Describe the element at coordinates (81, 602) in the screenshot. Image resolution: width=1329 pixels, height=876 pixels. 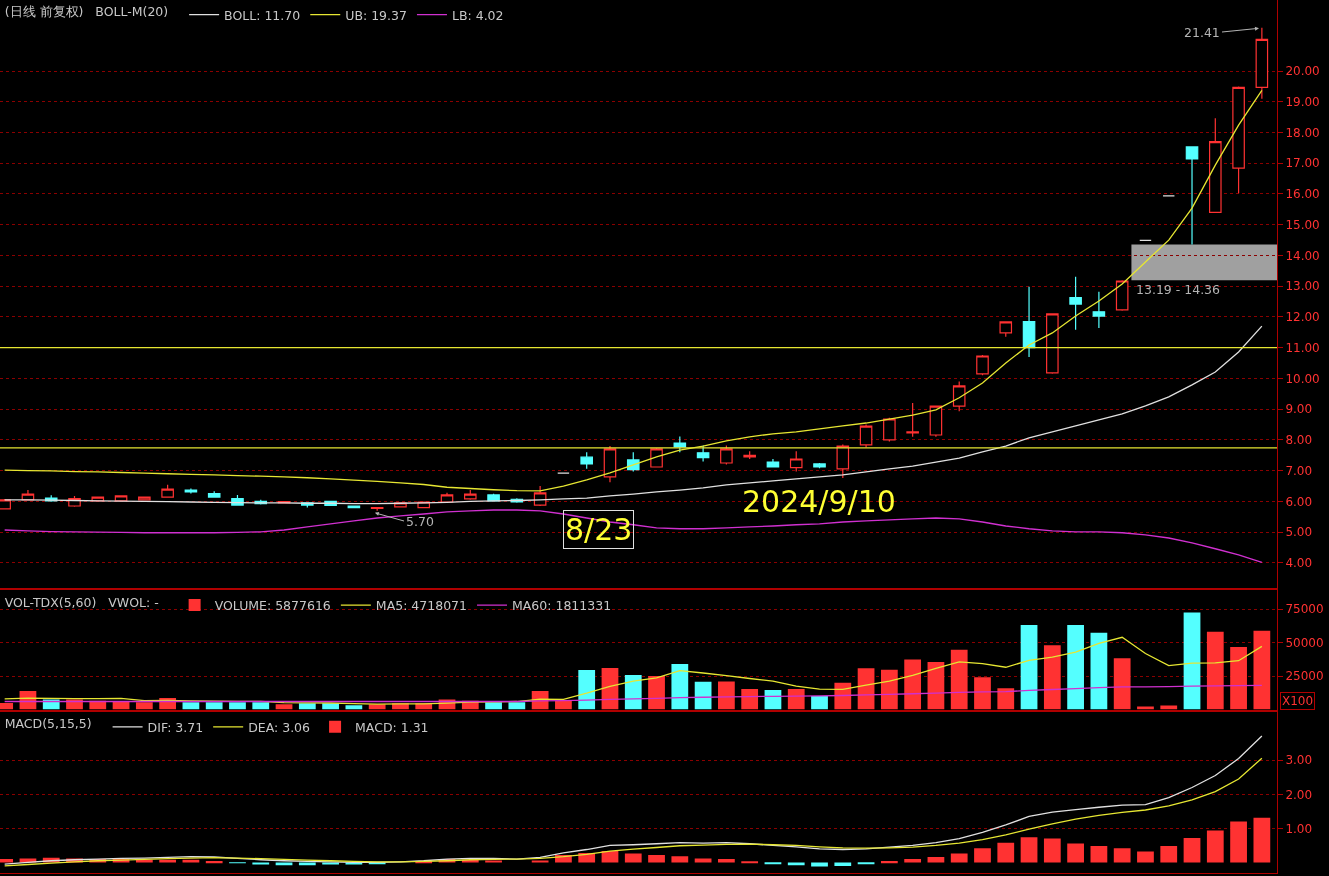
I see `chart-title: VOL-TDX(5,60) VWOL: -` at that location.